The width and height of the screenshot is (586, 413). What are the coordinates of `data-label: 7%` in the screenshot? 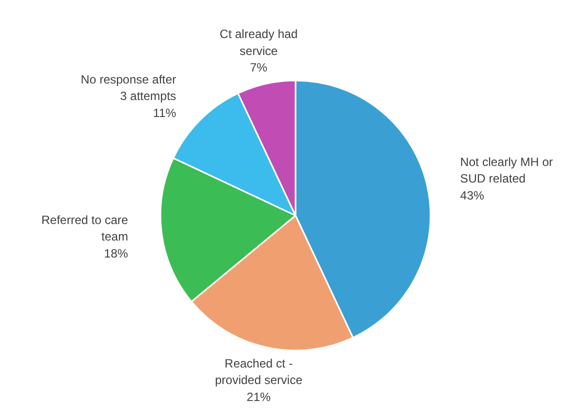 It's located at (259, 67).